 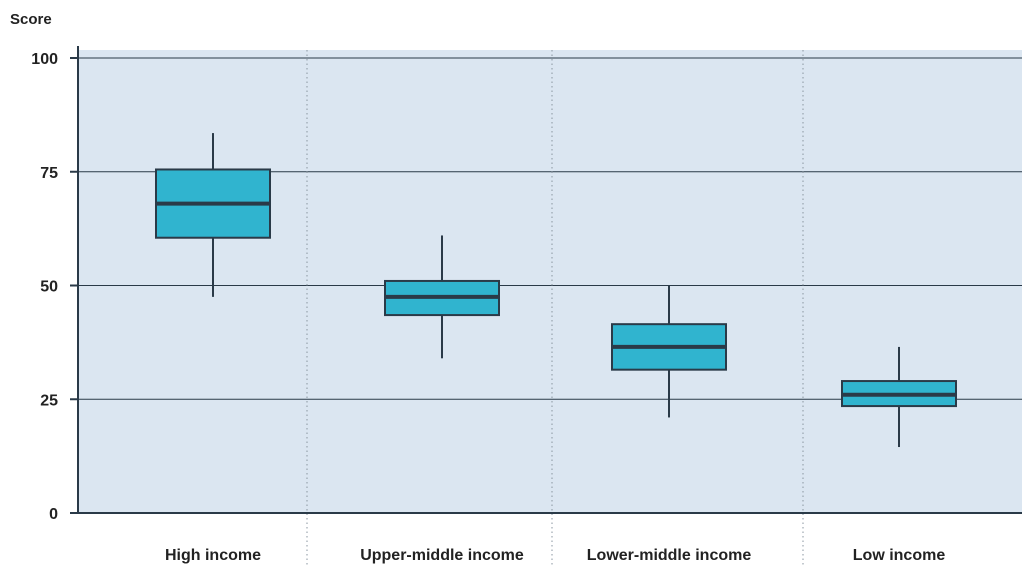 What do you see at coordinates (53, 514) in the screenshot?
I see `y-tick-label-0: 0` at bounding box center [53, 514].